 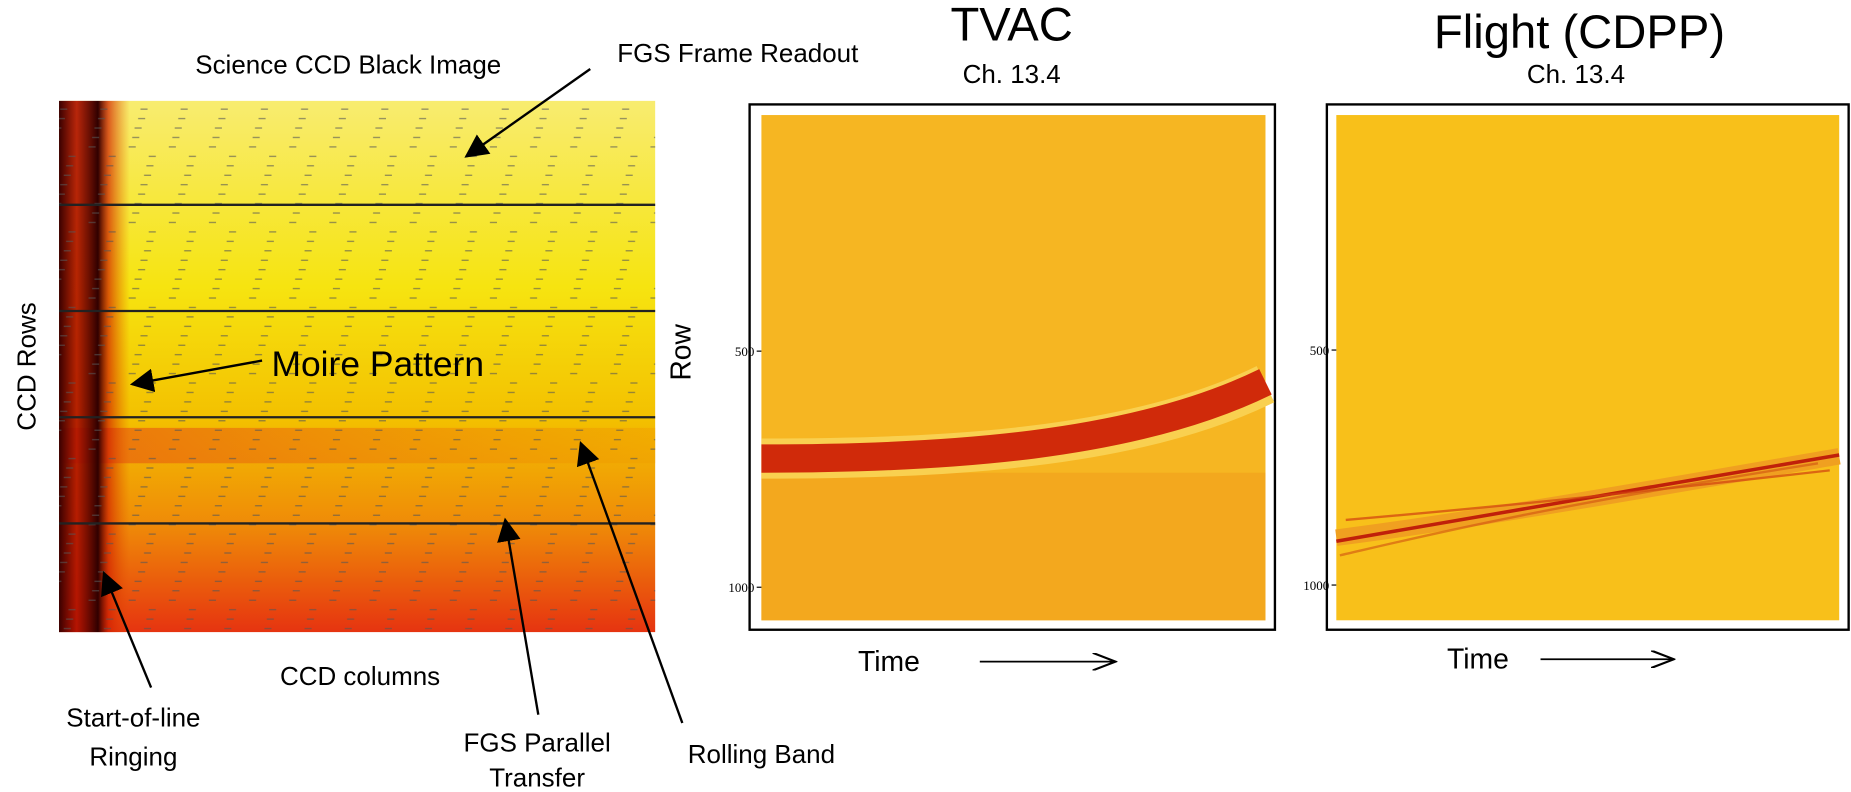 What do you see at coordinates (1011, 26) in the screenshot?
I see `panel-title: TVAC` at bounding box center [1011, 26].